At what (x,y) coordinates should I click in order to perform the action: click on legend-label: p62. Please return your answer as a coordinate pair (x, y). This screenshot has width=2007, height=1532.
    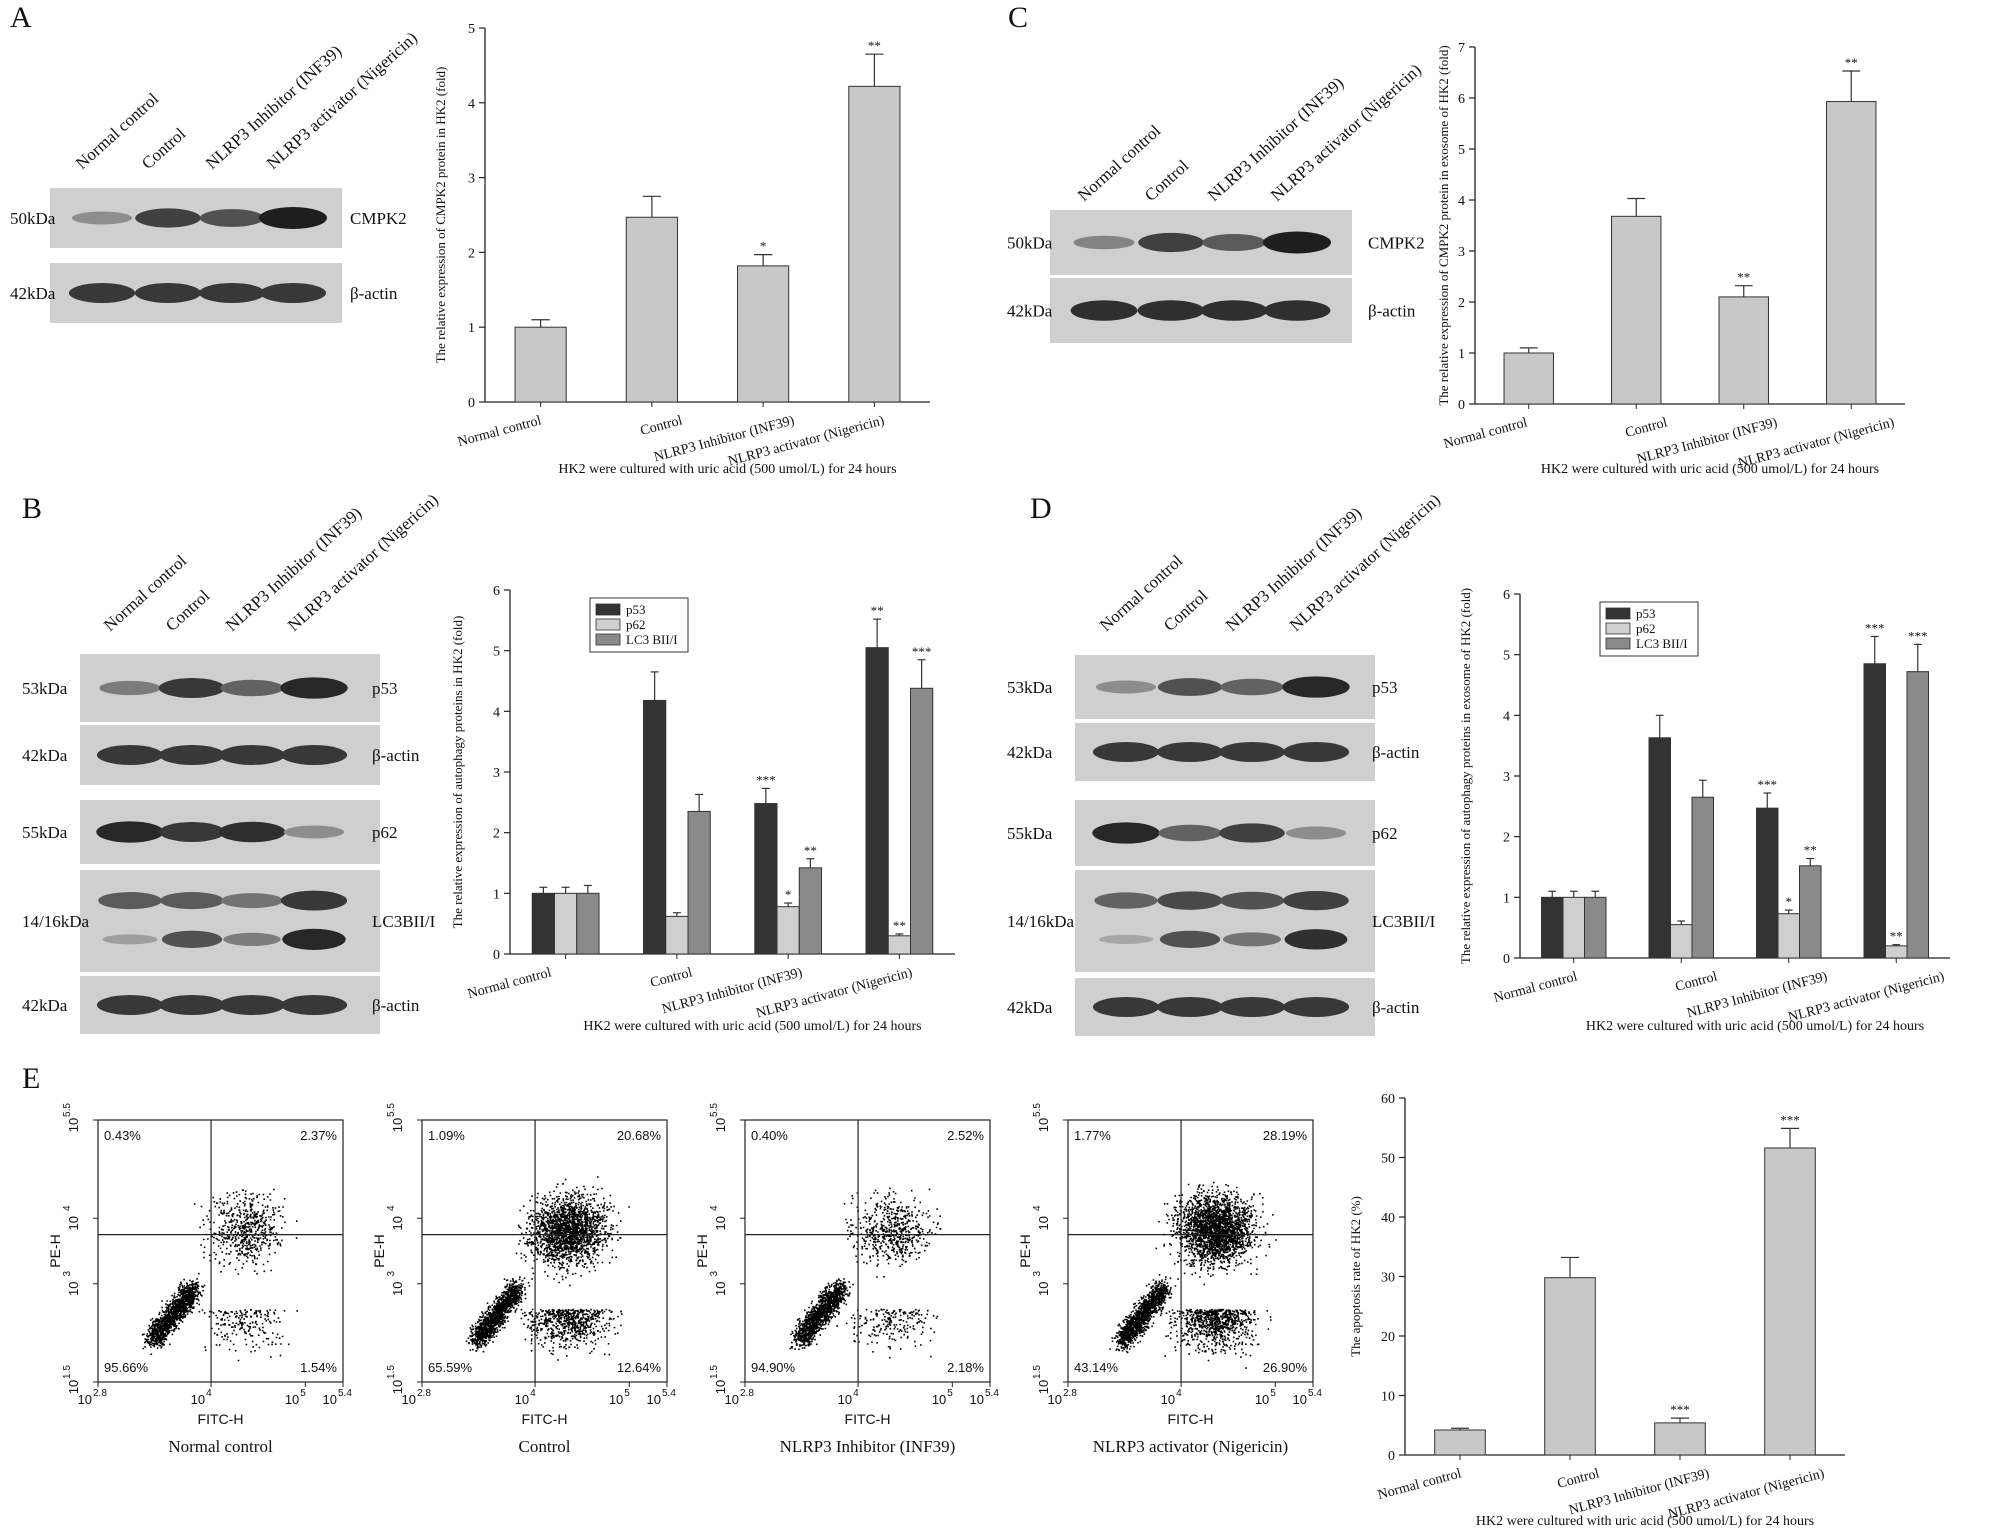
    Looking at the image, I should click on (636, 624).